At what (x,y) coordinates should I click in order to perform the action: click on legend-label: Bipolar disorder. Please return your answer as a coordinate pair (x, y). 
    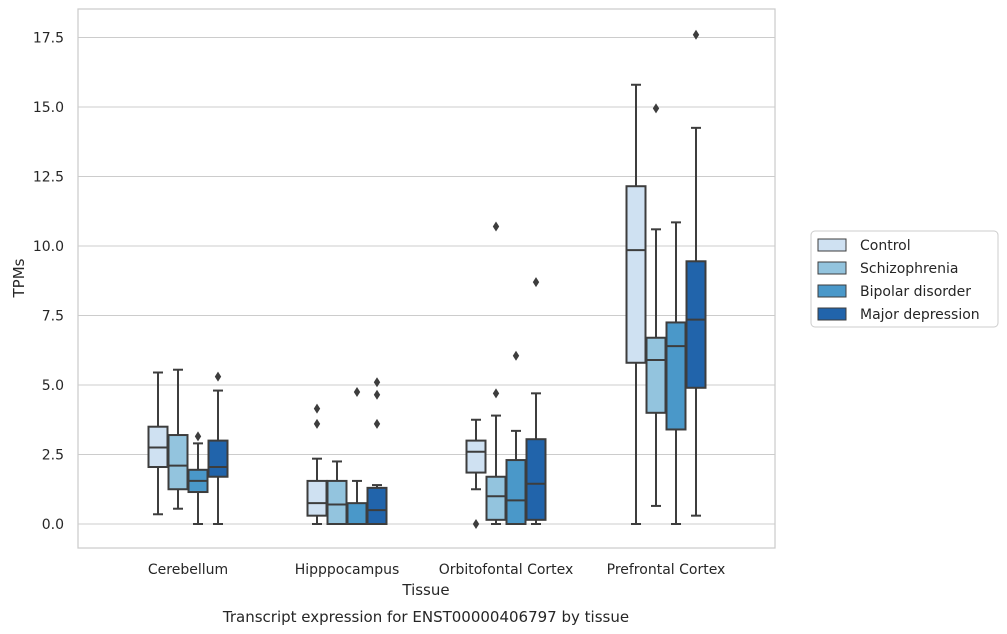
    Looking at the image, I should click on (915, 292).